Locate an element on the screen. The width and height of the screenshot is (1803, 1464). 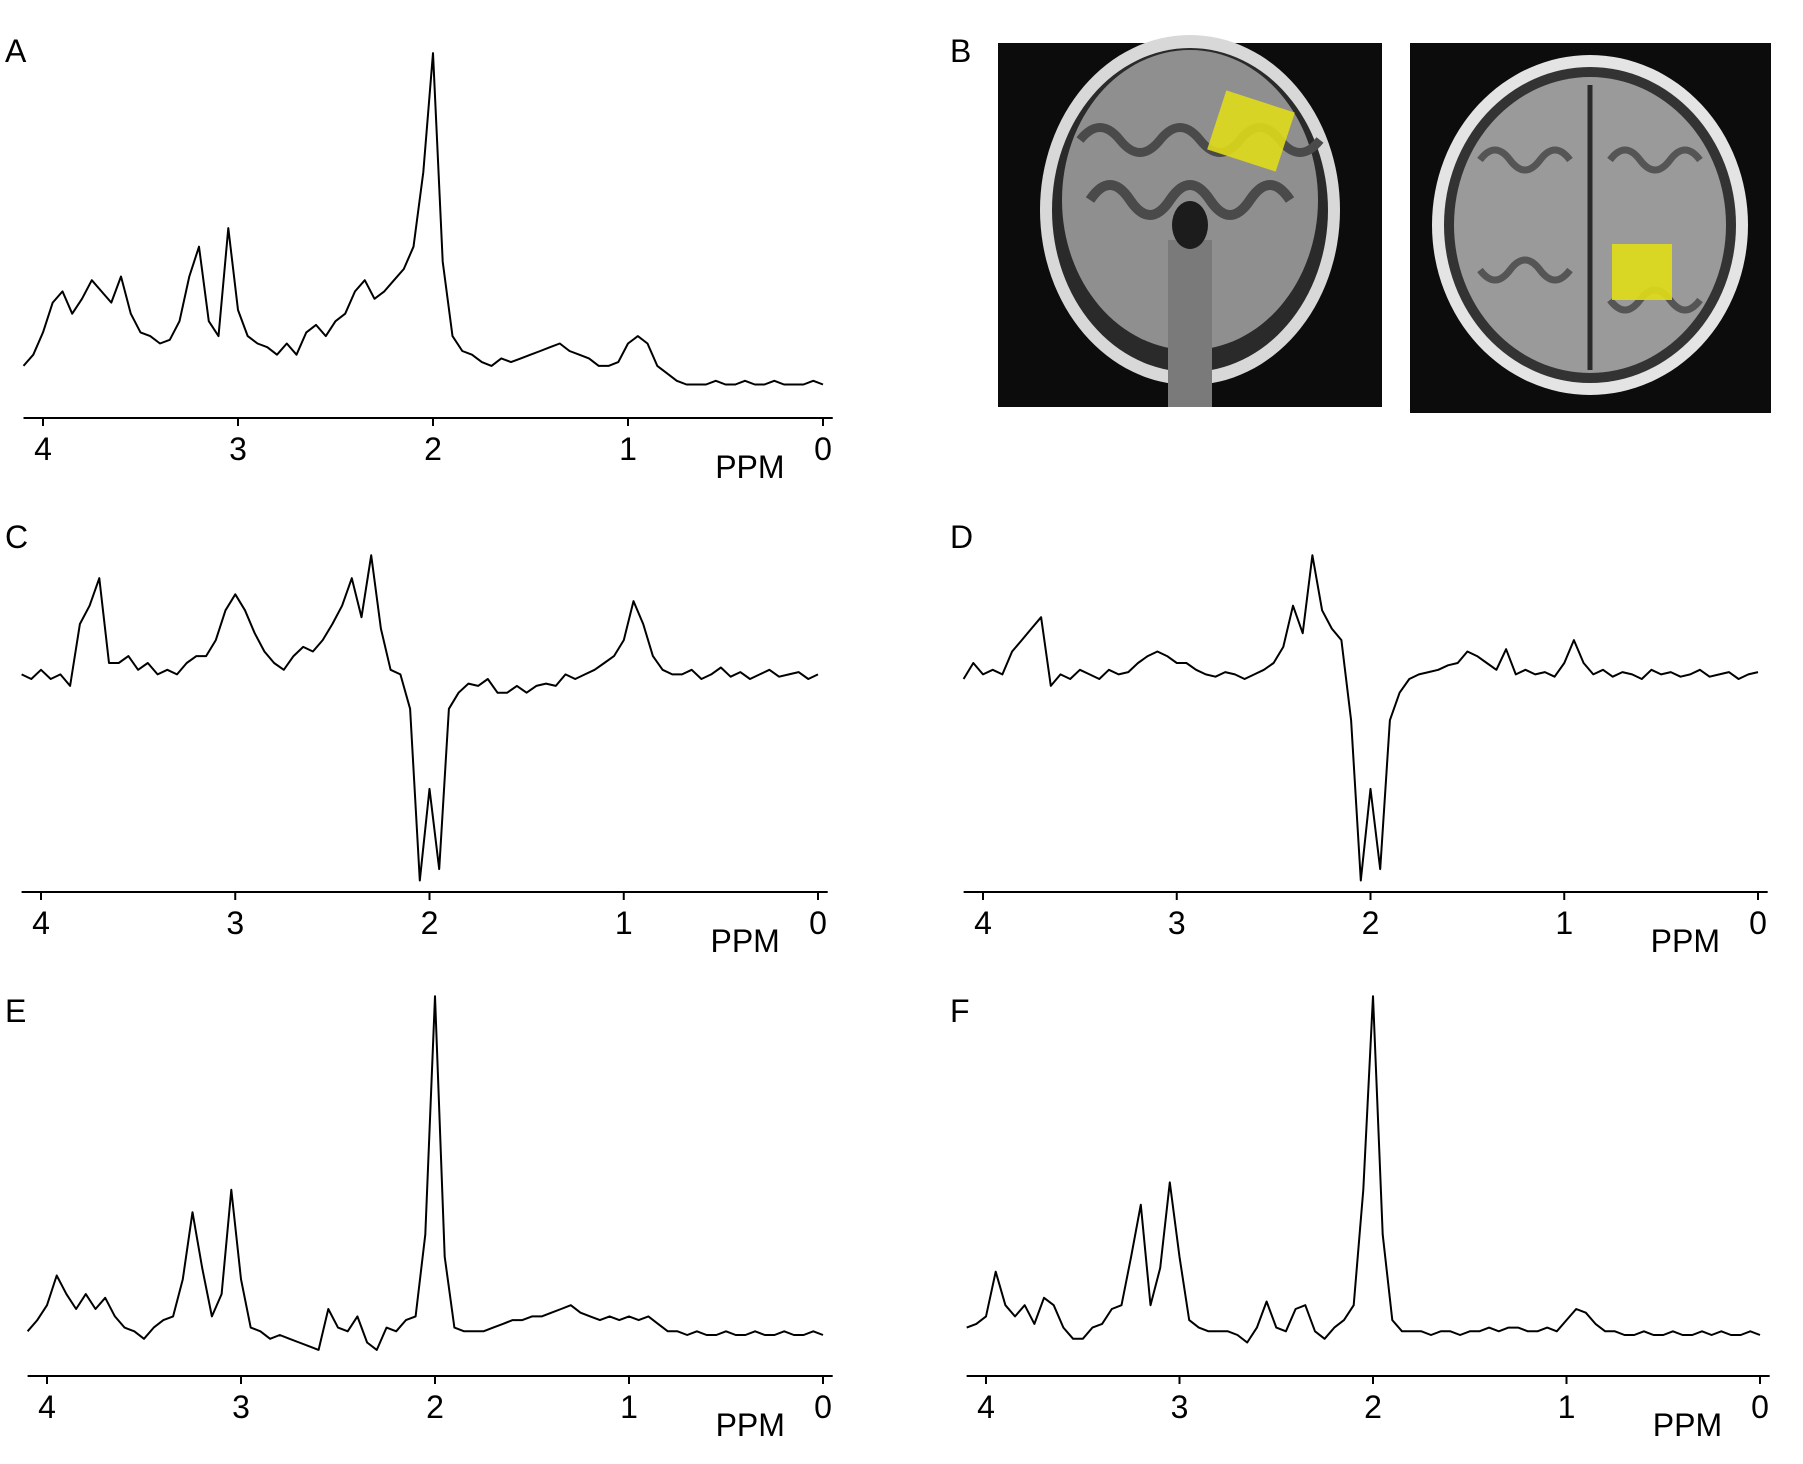
panel-label: E is located at coordinates (15, 1011).